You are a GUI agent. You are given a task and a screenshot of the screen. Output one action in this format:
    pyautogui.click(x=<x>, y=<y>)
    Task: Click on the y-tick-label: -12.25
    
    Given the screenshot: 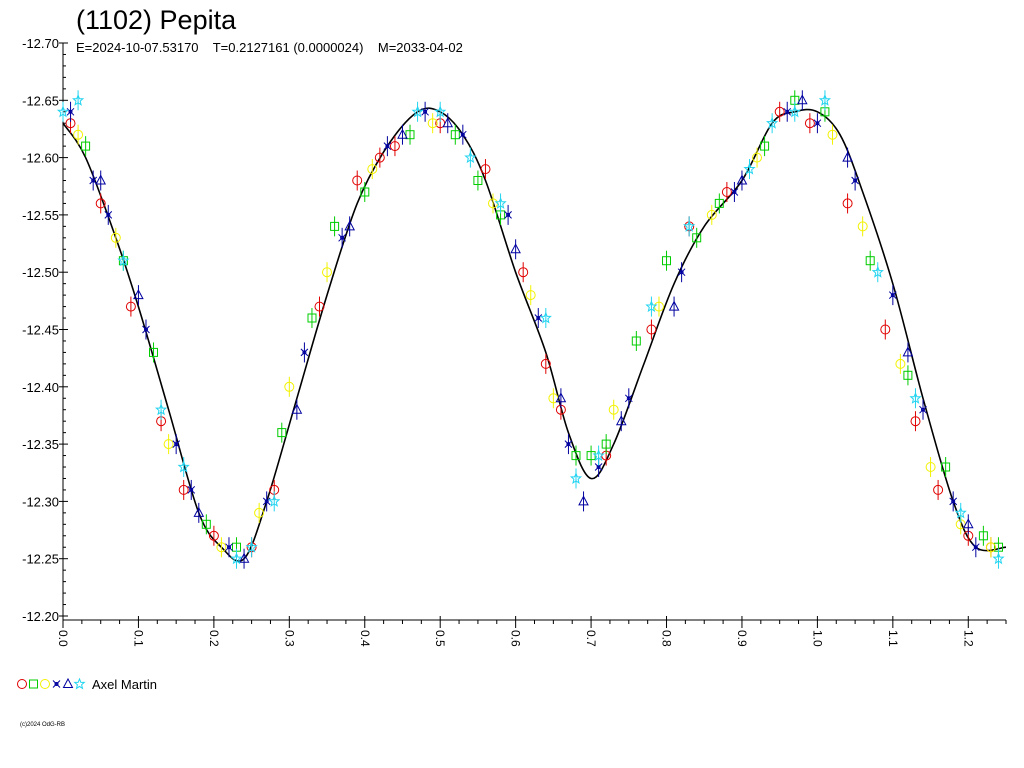 What is the action you would take?
    pyautogui.click(x=40, y=559)
    